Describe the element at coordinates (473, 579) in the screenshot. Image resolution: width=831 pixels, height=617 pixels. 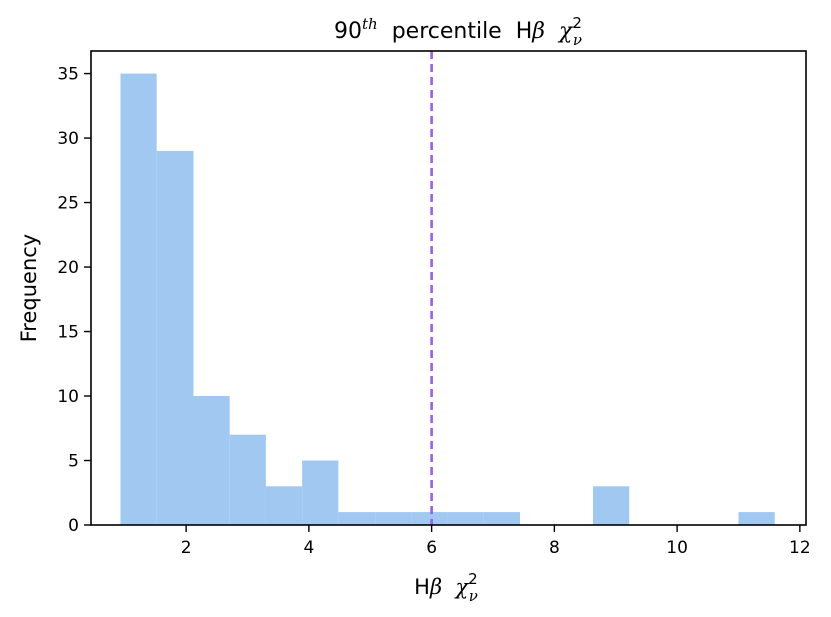
I see `xlabel-chi-superscript: 2` at that location.